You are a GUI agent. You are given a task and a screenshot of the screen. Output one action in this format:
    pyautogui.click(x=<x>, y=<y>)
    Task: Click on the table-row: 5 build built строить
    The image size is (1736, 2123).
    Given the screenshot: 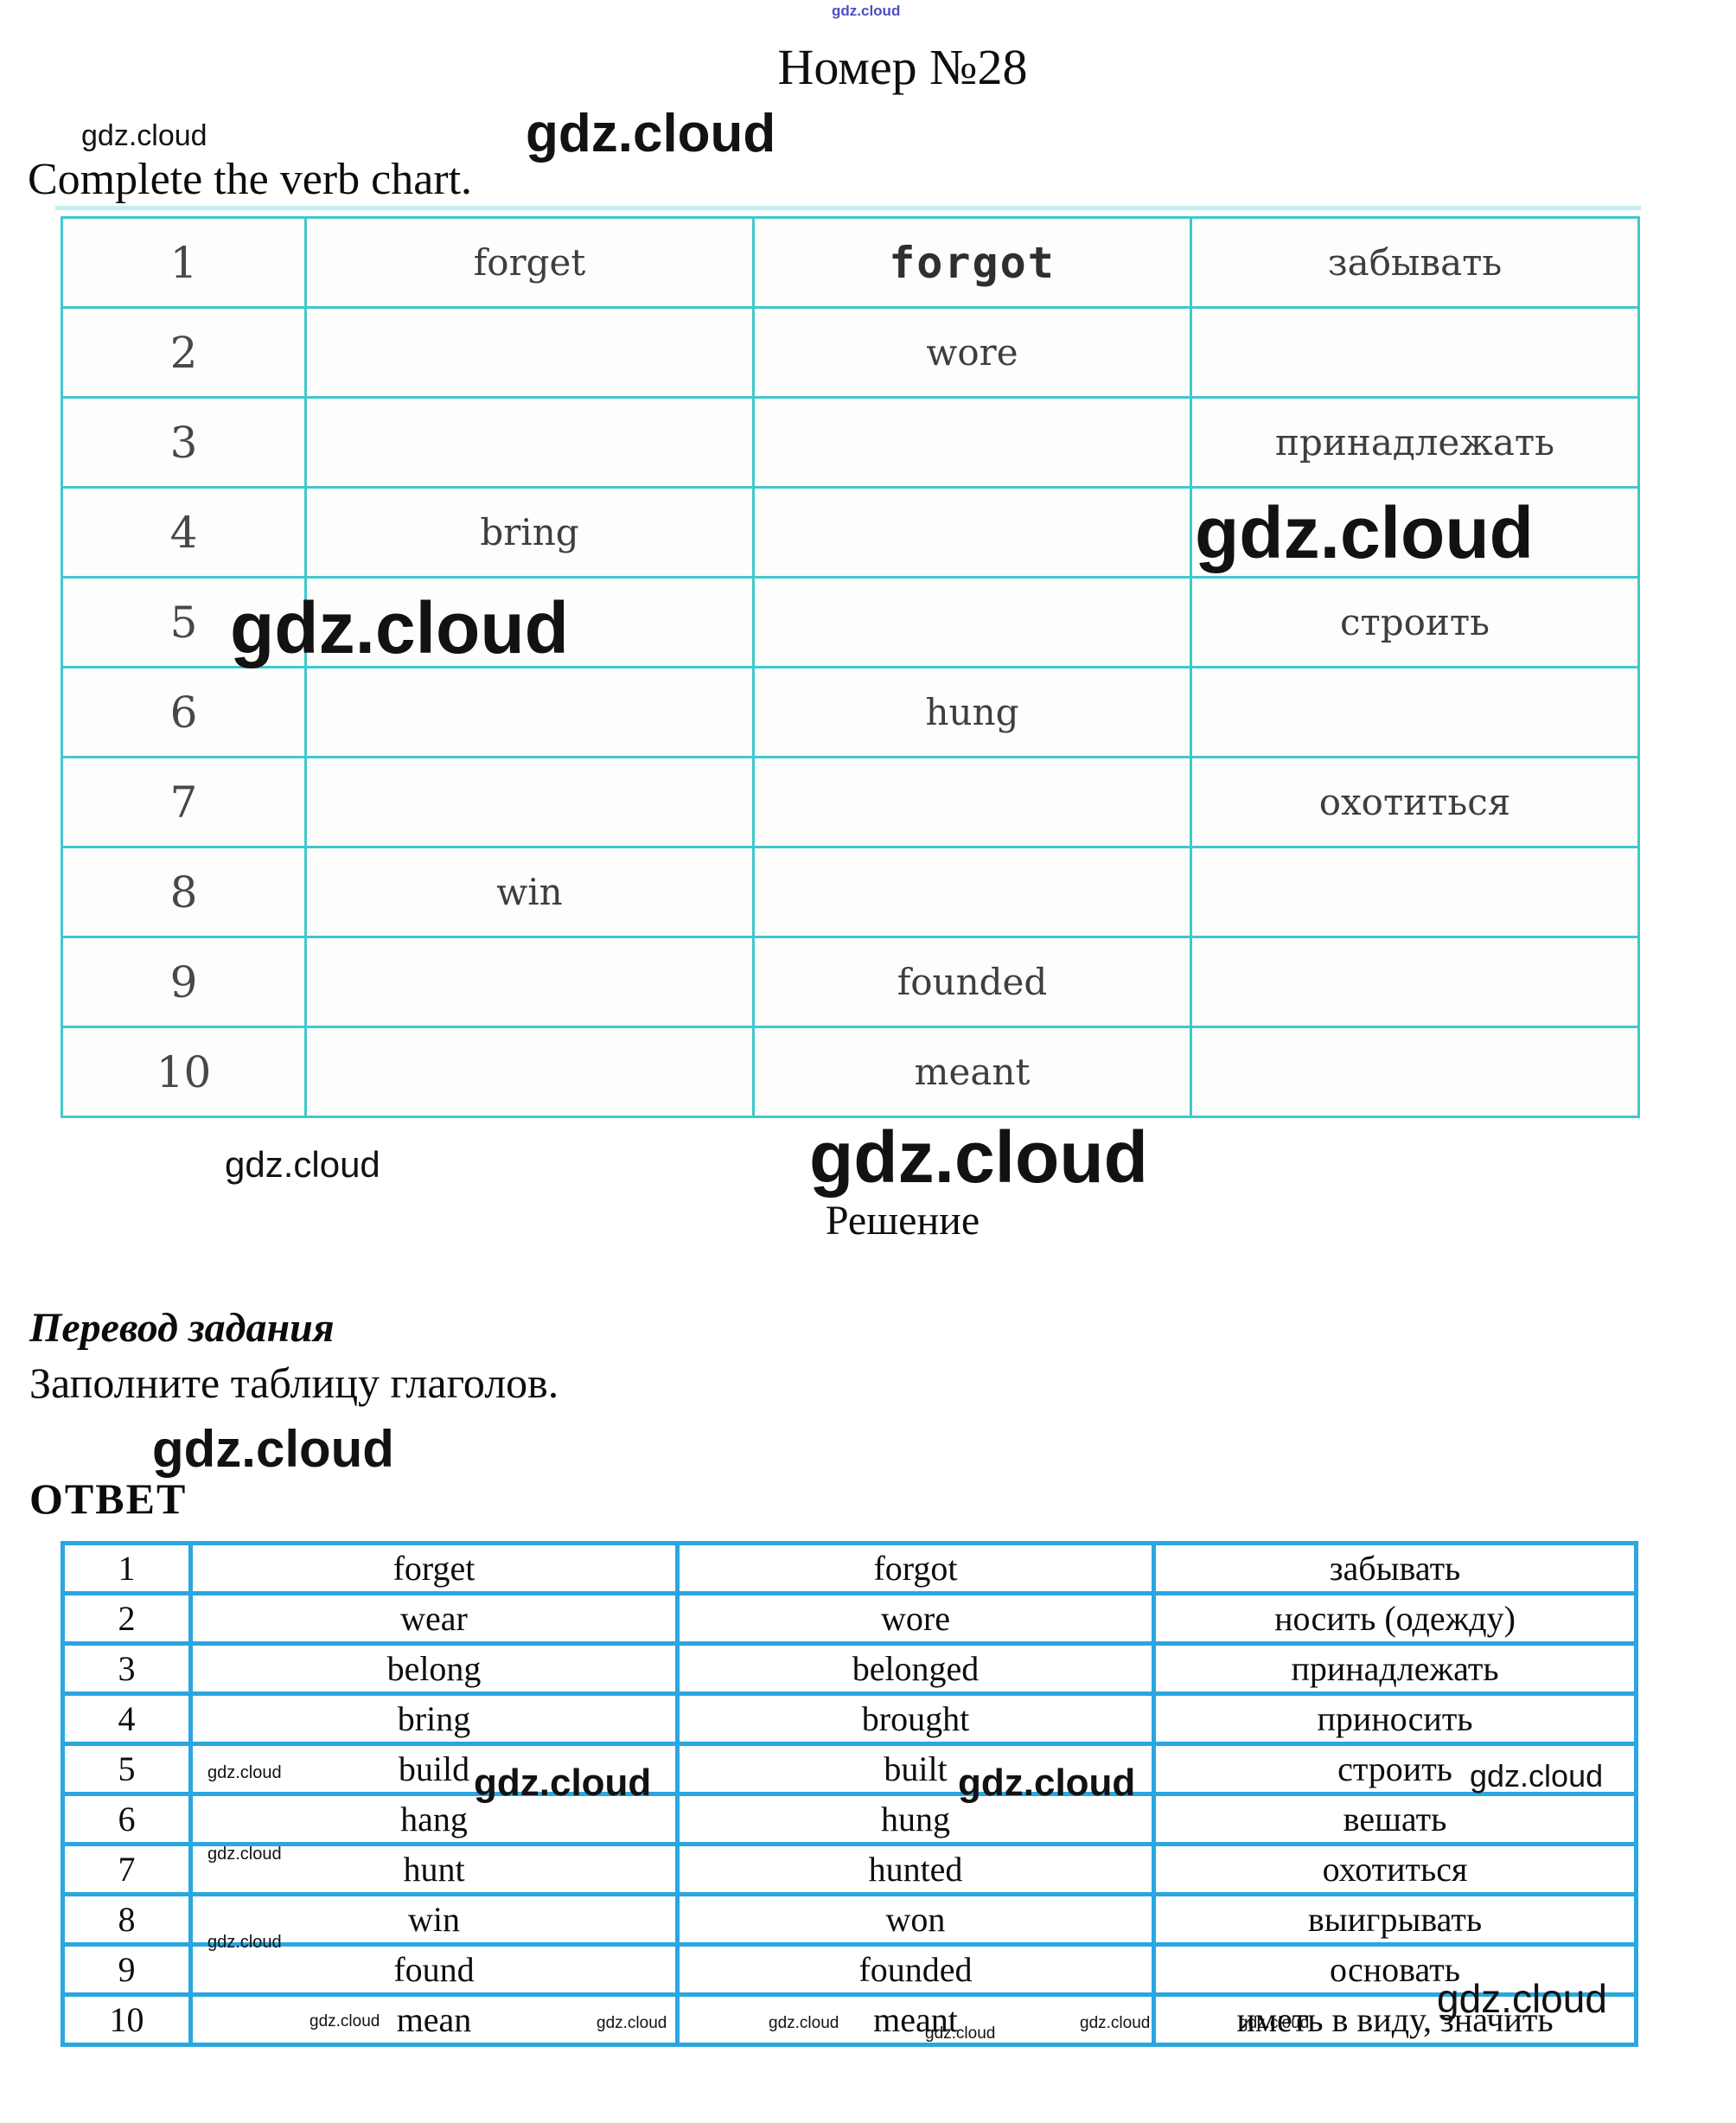 What is the action you would take?
    pyautogui.click(x=849, y=1769)
    